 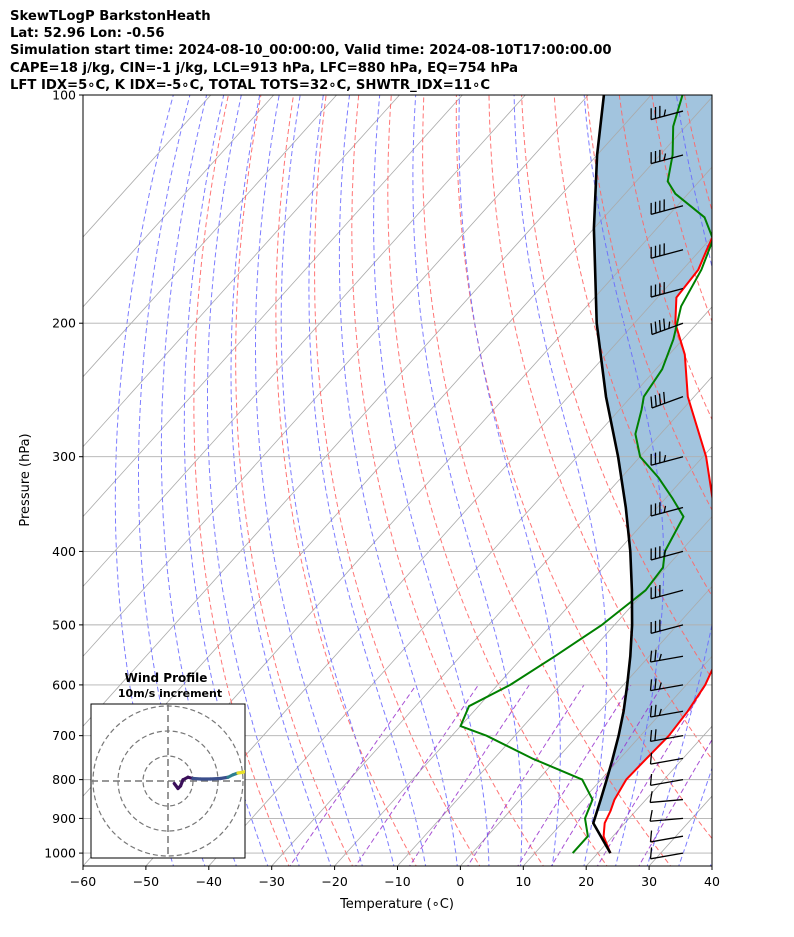 I want to click on x-tick-label: 10, so click(x=523, y=881).